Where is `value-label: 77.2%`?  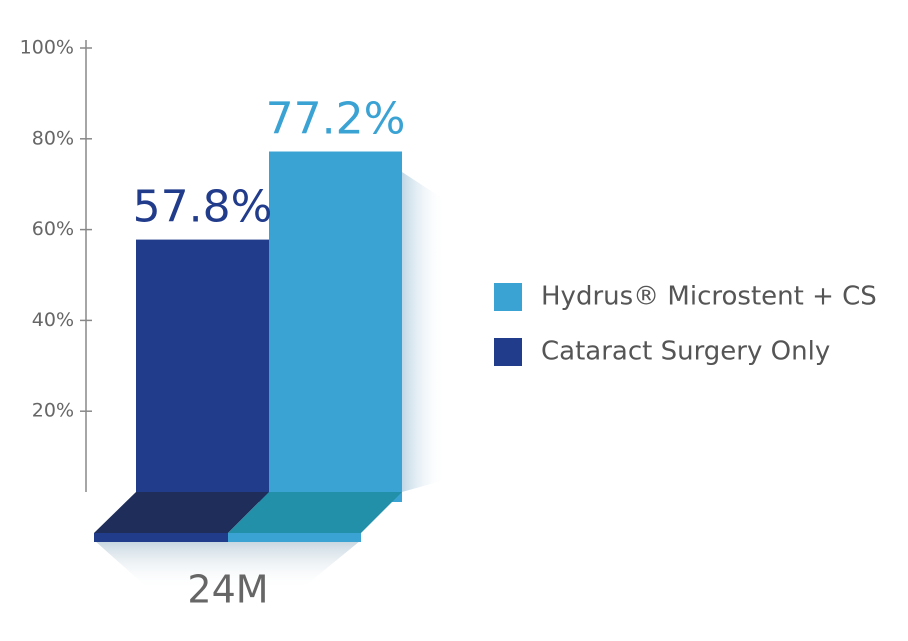
value-label: 77.2% is located at coordinates (336, 119).